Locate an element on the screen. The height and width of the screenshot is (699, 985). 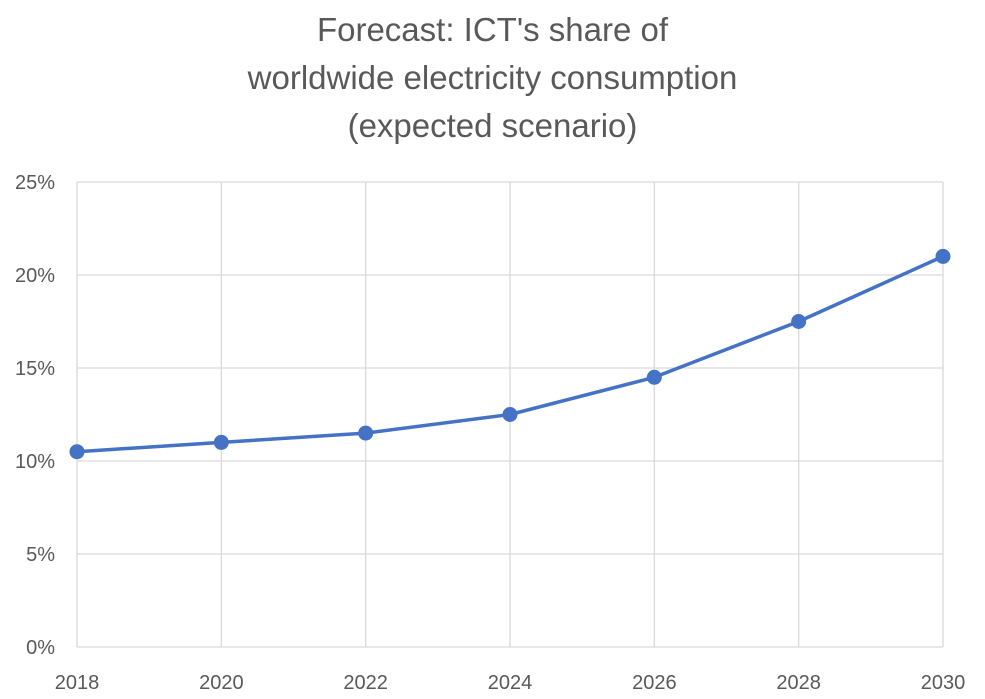
x-tick-label: 2028 is located at coordinates (798, 683).